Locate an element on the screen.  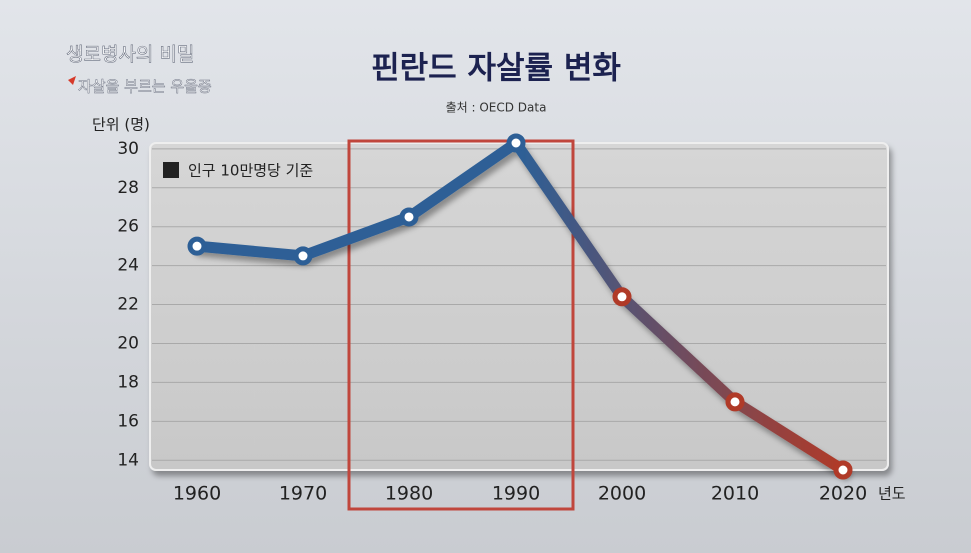
y-tick-label: 22 is located at coordinates (128, 305).